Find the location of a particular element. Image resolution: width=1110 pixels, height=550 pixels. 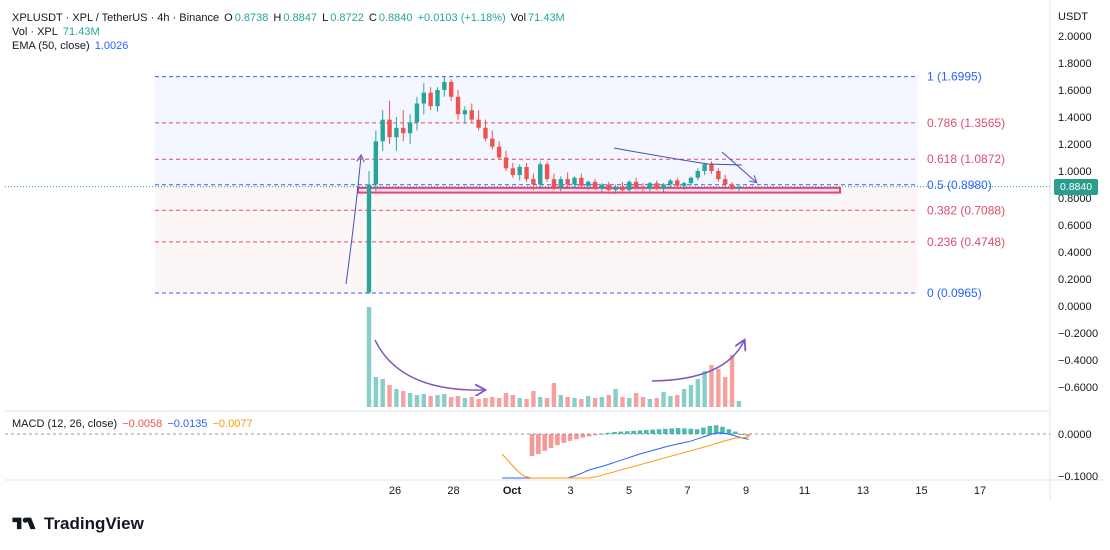

downtrend-arrow is located at coordinates (738, 166).